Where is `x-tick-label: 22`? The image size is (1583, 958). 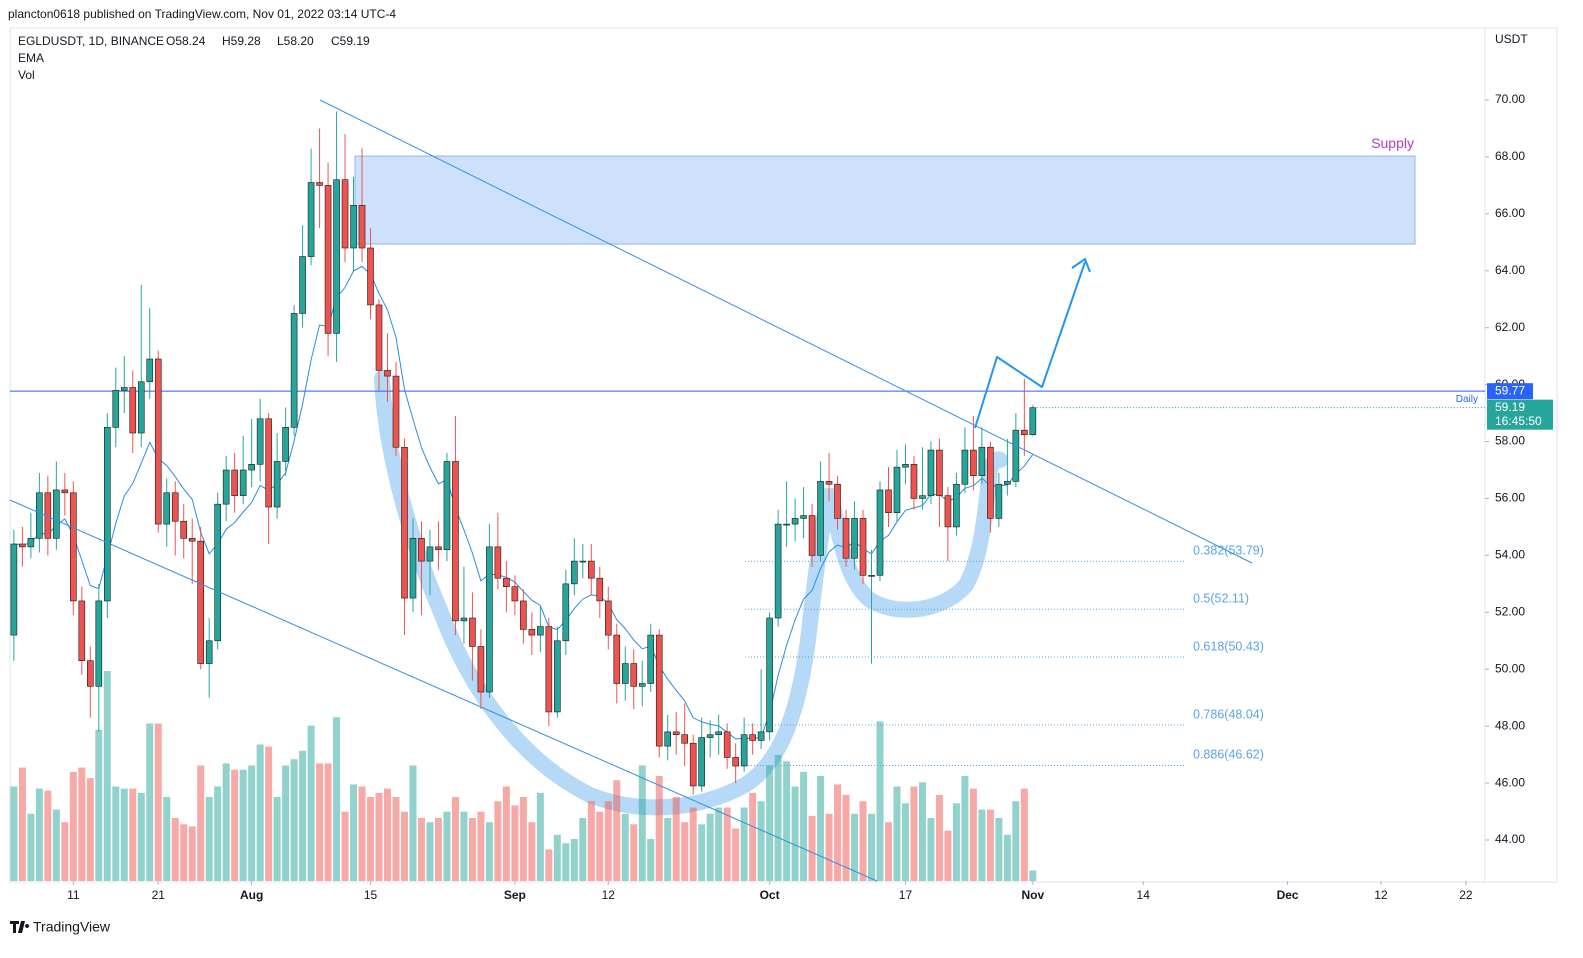
x-tick-label: 22 is located at coordinates (1466, 895).